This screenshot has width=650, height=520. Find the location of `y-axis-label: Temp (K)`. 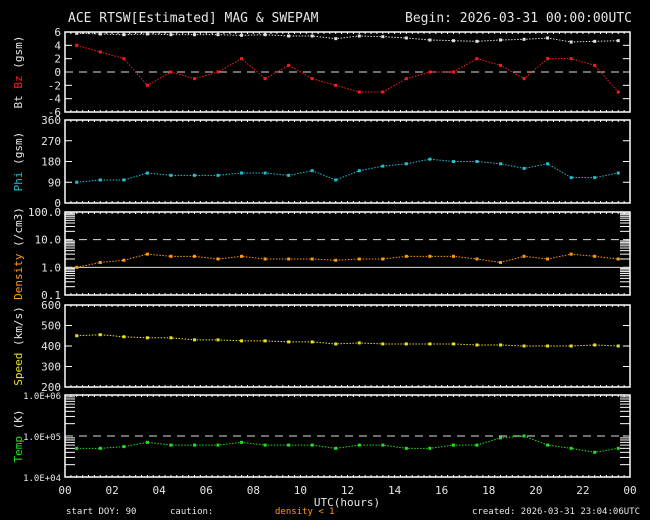

y-axis-label: Temp (K) is located at coordinates (18, 436).